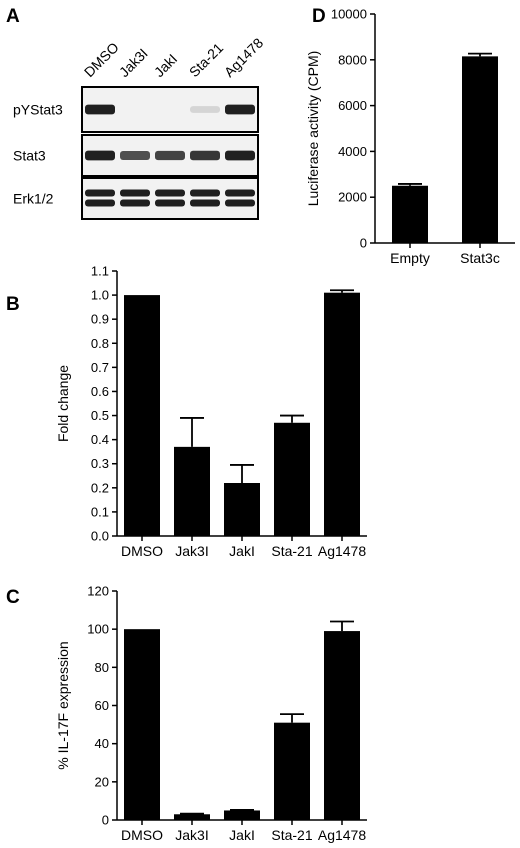  Describe the element at coordinates (98, 591) in the screenshot. I see `y-tick-label: 120` at that location.